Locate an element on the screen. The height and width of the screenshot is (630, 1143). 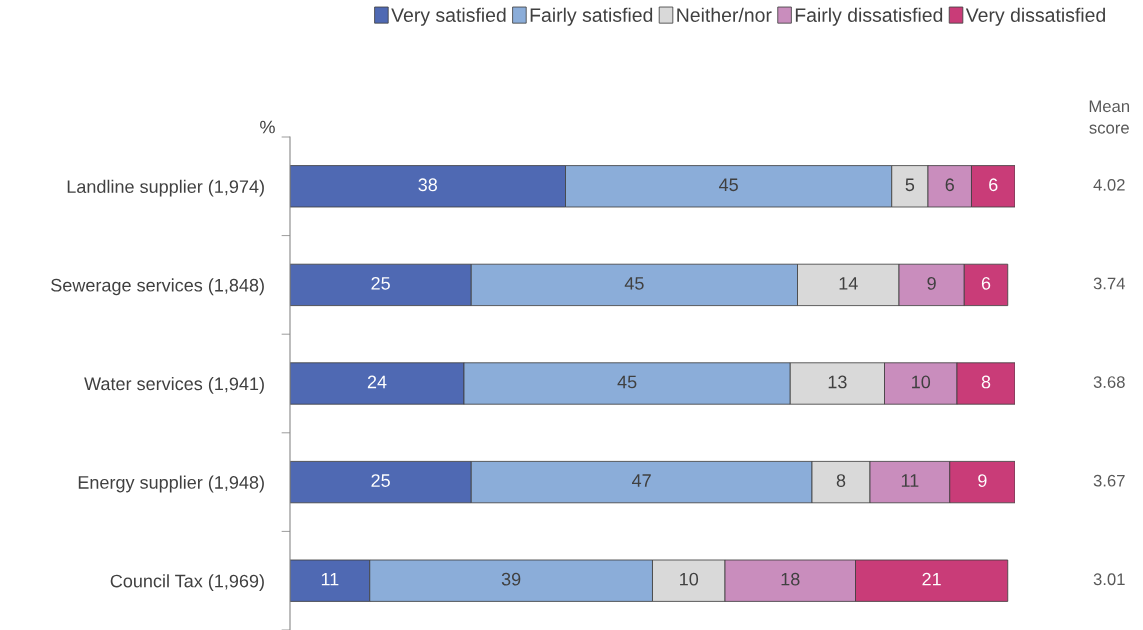
text: 3.68 is located at coordinates (1109, 382).